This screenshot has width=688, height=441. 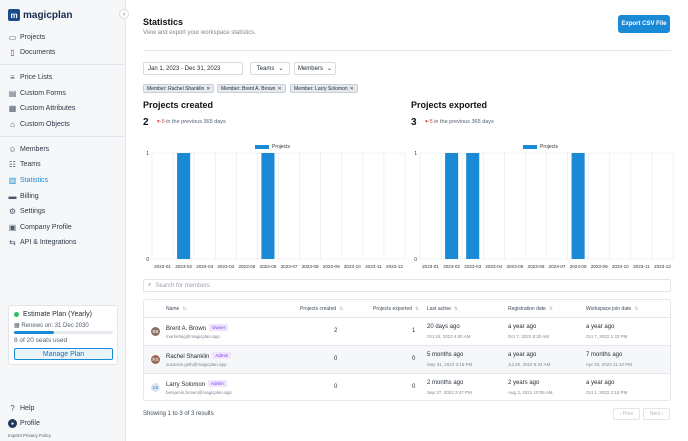 I want to click on x-tick-label: 2023-07, so click(x=557, y=266).